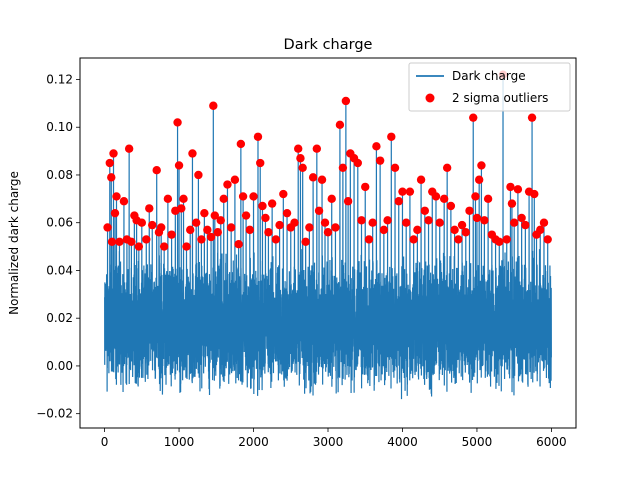 This screenshot has width=640, height=480. Describe the element at coordinates (59, 175) in the screenshot. I see `y-tick-label: 0.08` at that location.